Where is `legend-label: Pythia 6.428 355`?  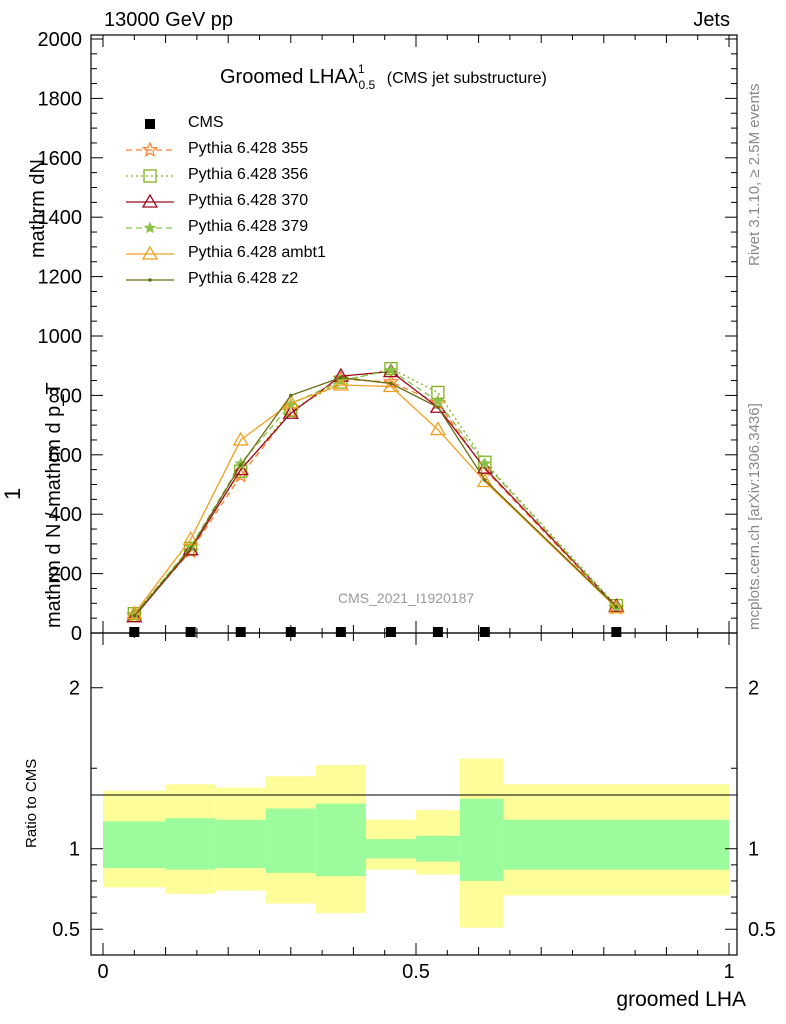 legend-label: Pythia 6.428 355 is located at coordinates (248, 148).